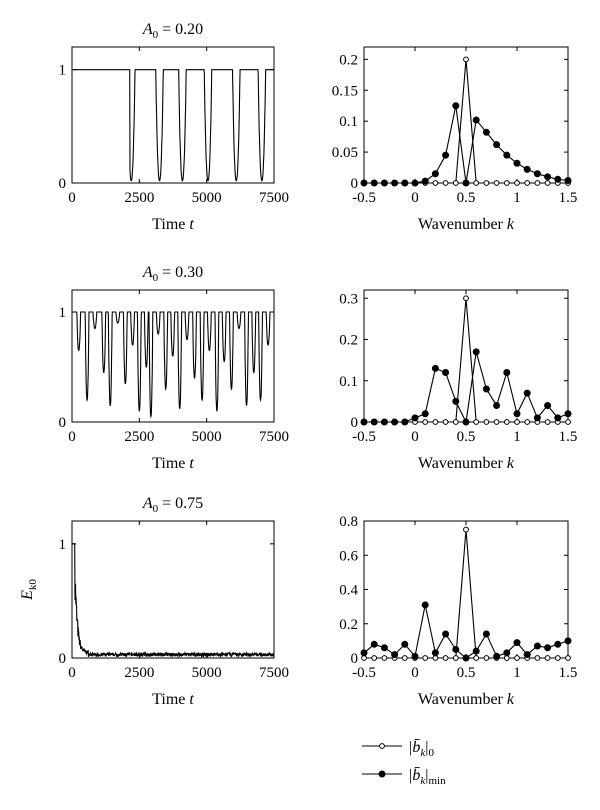 The width and height of the screenshot is (600, 810). What do you see at coordinates (29, 590) in the screenshot?
I see `y-axis-label: Ek0` at bounding box center [29, 590].